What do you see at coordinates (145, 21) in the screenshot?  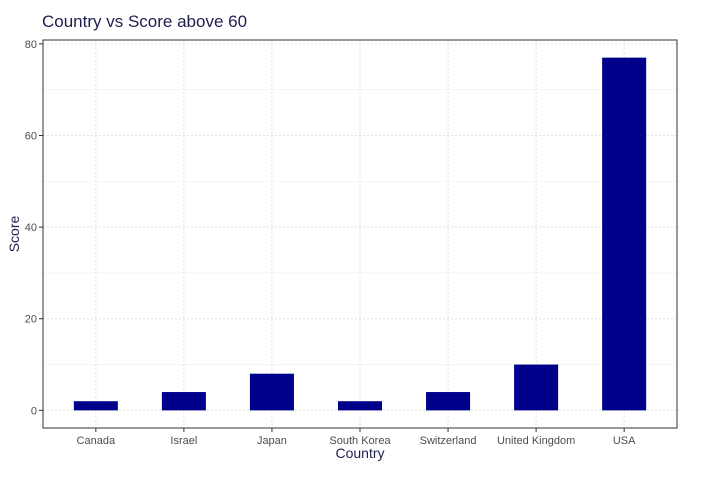 I see `chart-title: Country vs Score above 60` at bounding box center [145, 21].